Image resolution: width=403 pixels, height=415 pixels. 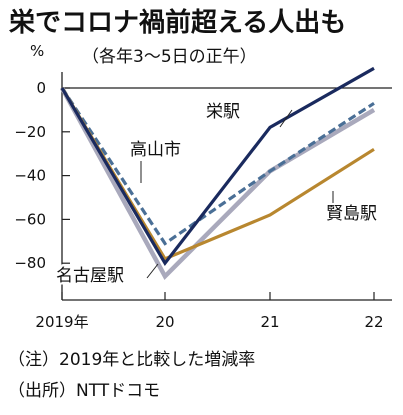 I want to click on chart-note: （注）2019年と比較した増減率, so click(x=132, y=360).